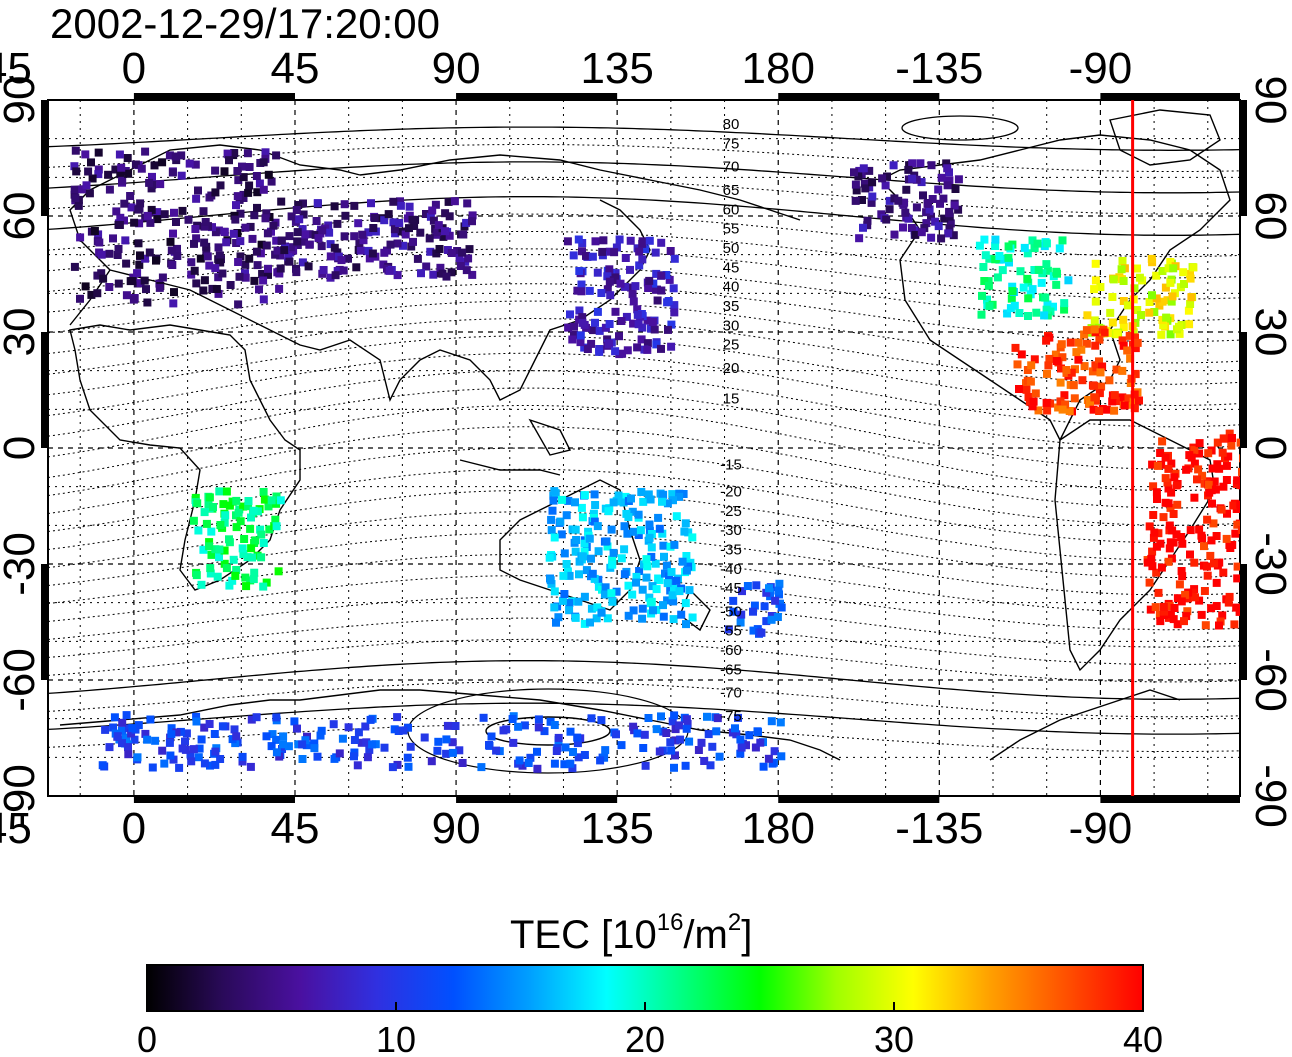  What do you see at coordinates (22, 448) in the screenshot?
I see `lat-label-left: 0` at bounding box center [22, 448].